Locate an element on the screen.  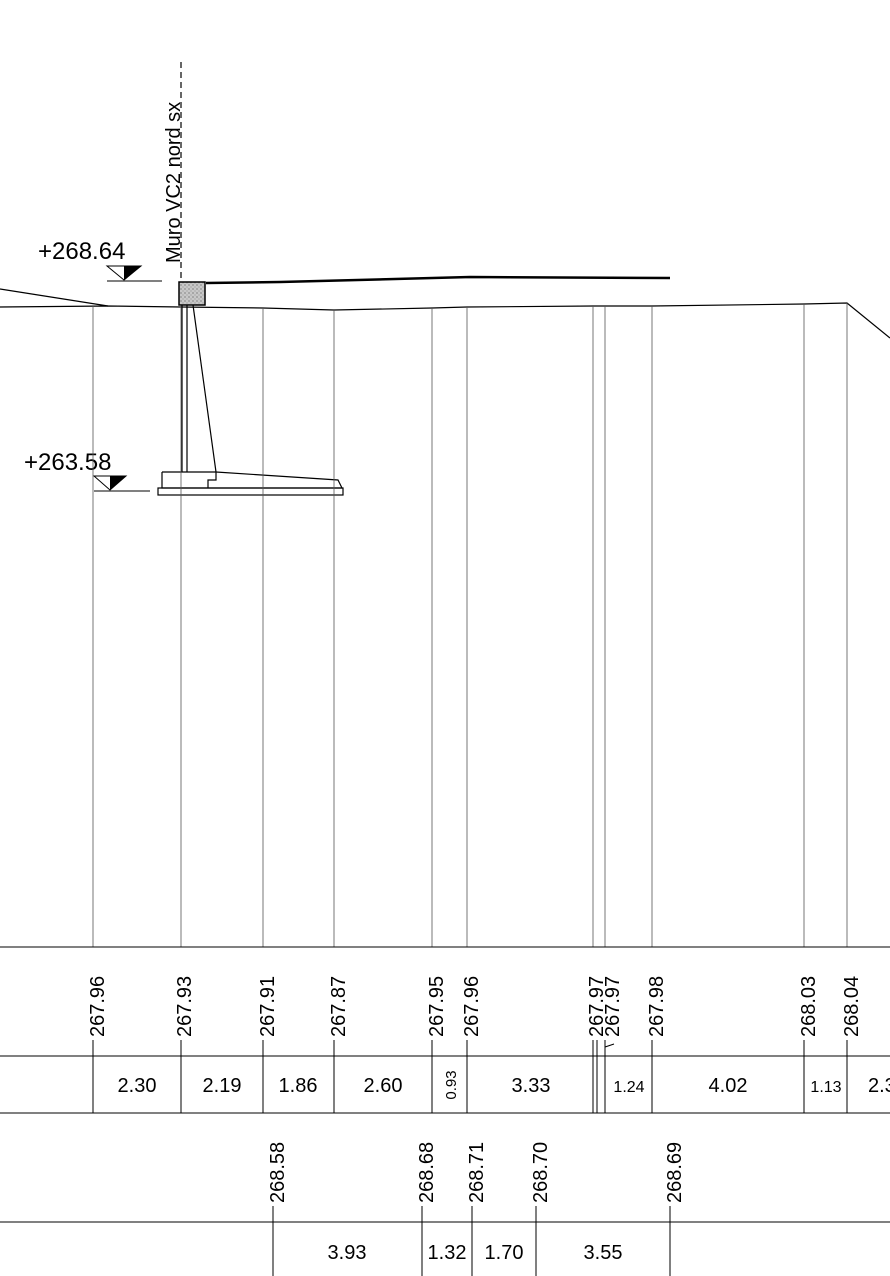
ground-distance: 1.86 is located at coordinates (298, 1086).